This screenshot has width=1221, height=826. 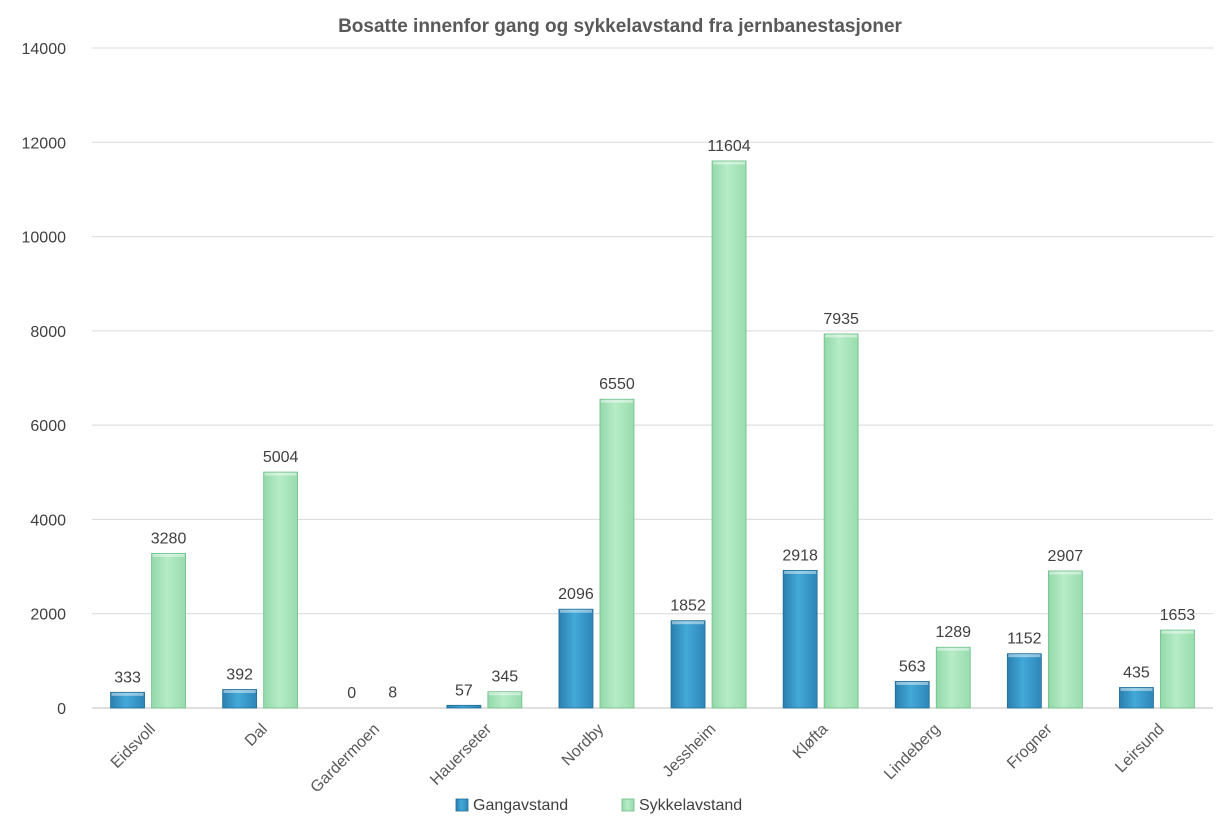 I want to click on x-tick-label: Gardermoen, so click(x=346, y=759).